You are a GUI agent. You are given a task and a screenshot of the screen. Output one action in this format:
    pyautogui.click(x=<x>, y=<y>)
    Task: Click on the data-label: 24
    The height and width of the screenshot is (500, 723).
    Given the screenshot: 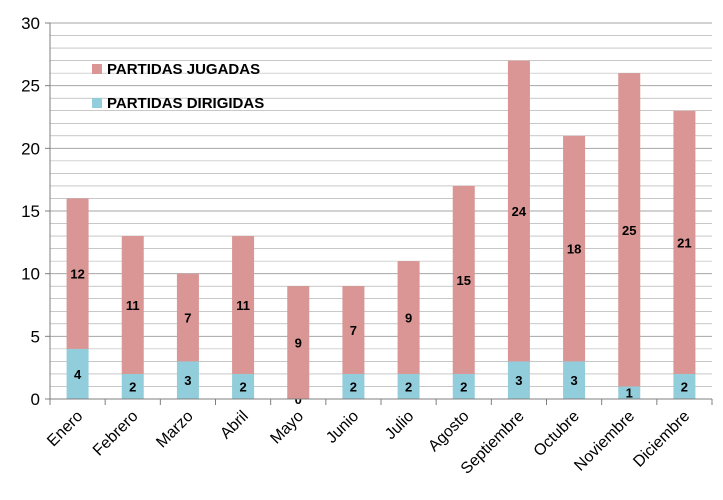 What is the action you would take?
    pyautogui.click(x=519, y=211)
    